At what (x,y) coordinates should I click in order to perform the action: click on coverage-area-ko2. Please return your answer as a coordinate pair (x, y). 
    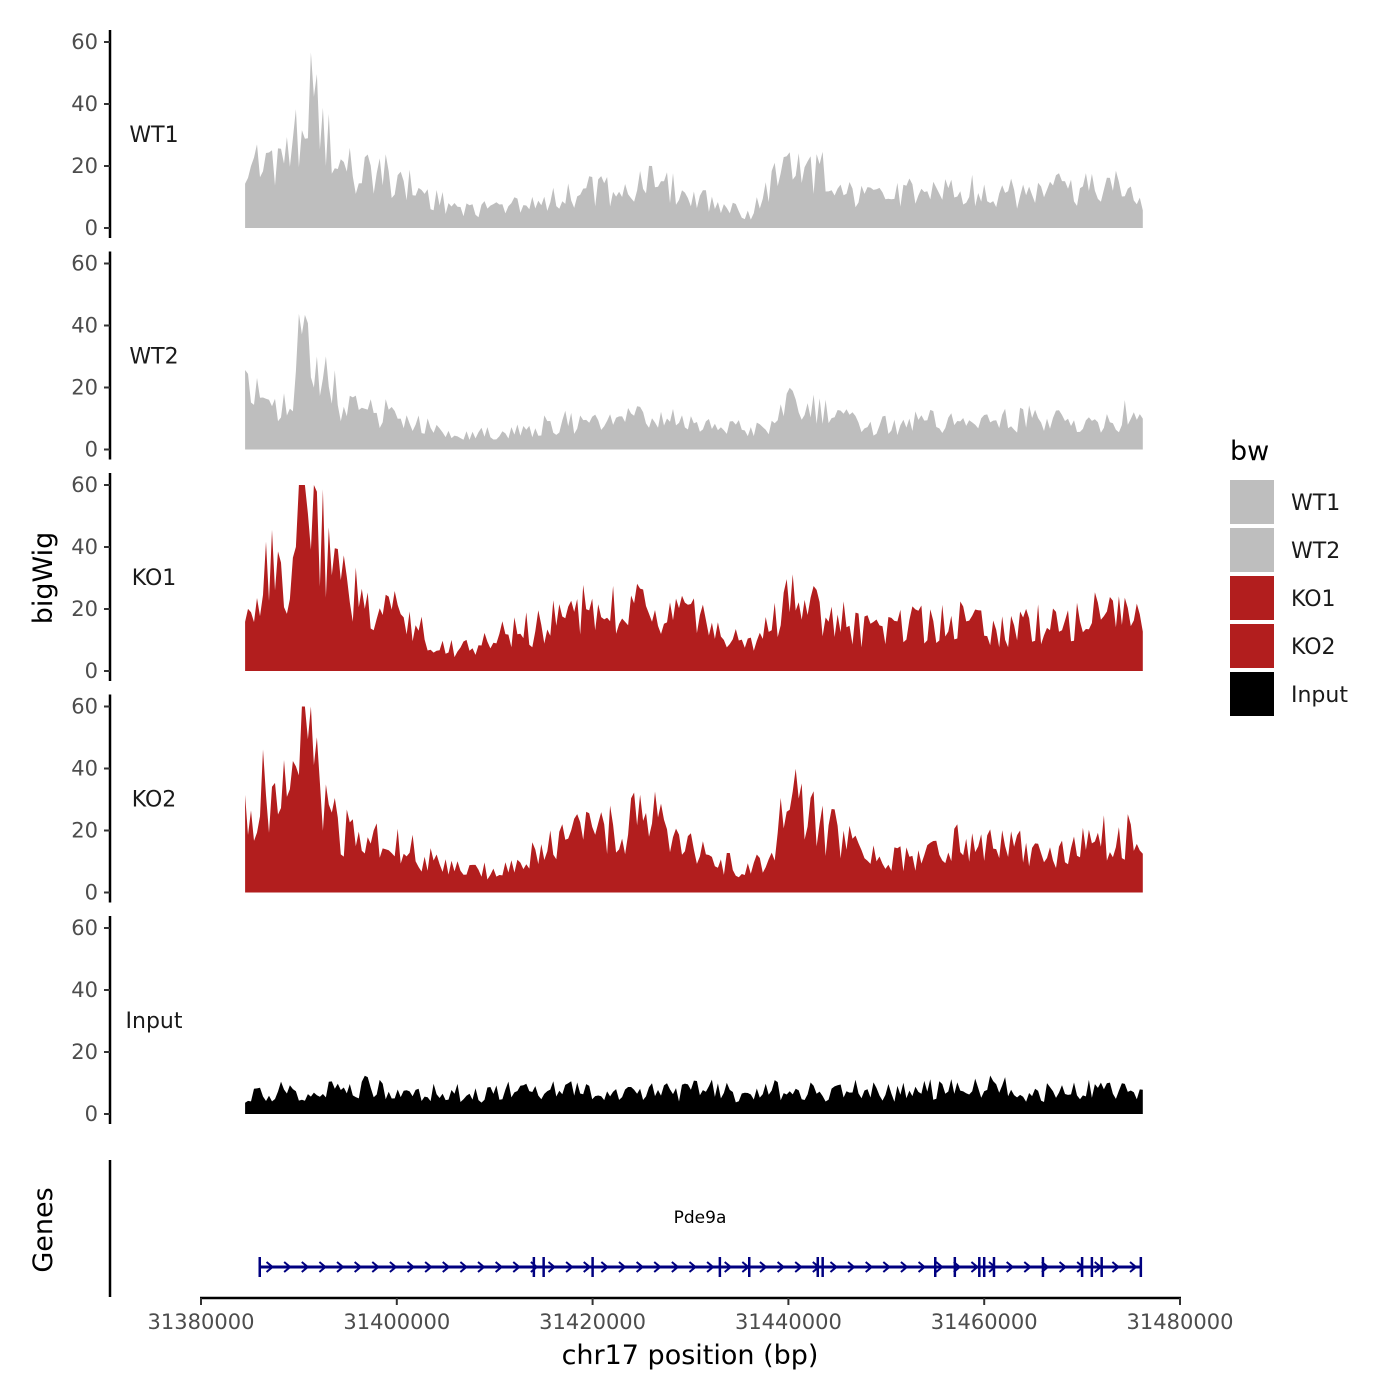
    Looking at the image, I should click on (694, 799).